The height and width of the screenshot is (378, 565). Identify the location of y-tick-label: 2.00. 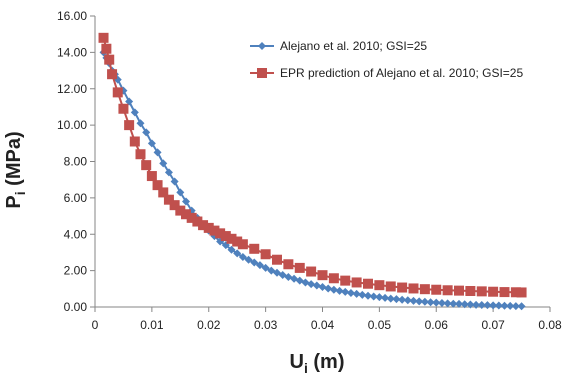
(76, 271).